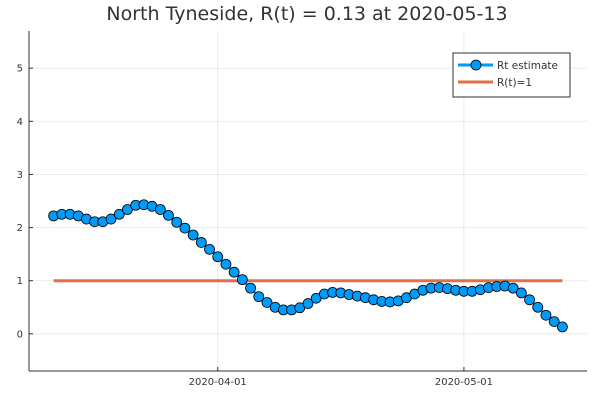 This screenshot has width=600, height=400. Describe the element at coordinates (218, 382) in the screenshot. I see `x-tick-label: 2020-04-01` at that location.